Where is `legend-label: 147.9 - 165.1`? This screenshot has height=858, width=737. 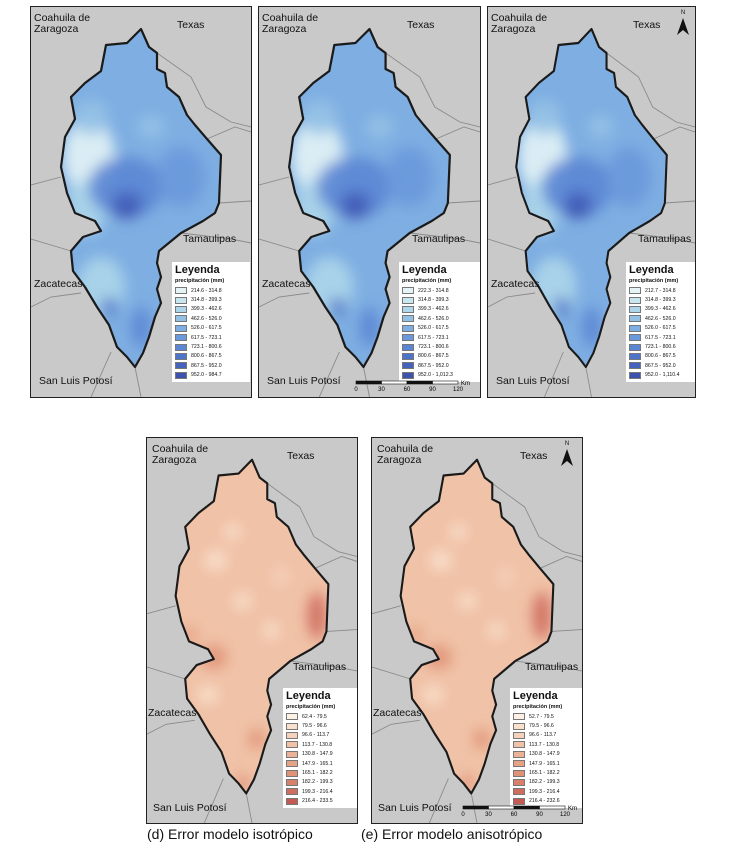
legend-label: 147.9 - 165.1 is located at coordinates (544, 763).